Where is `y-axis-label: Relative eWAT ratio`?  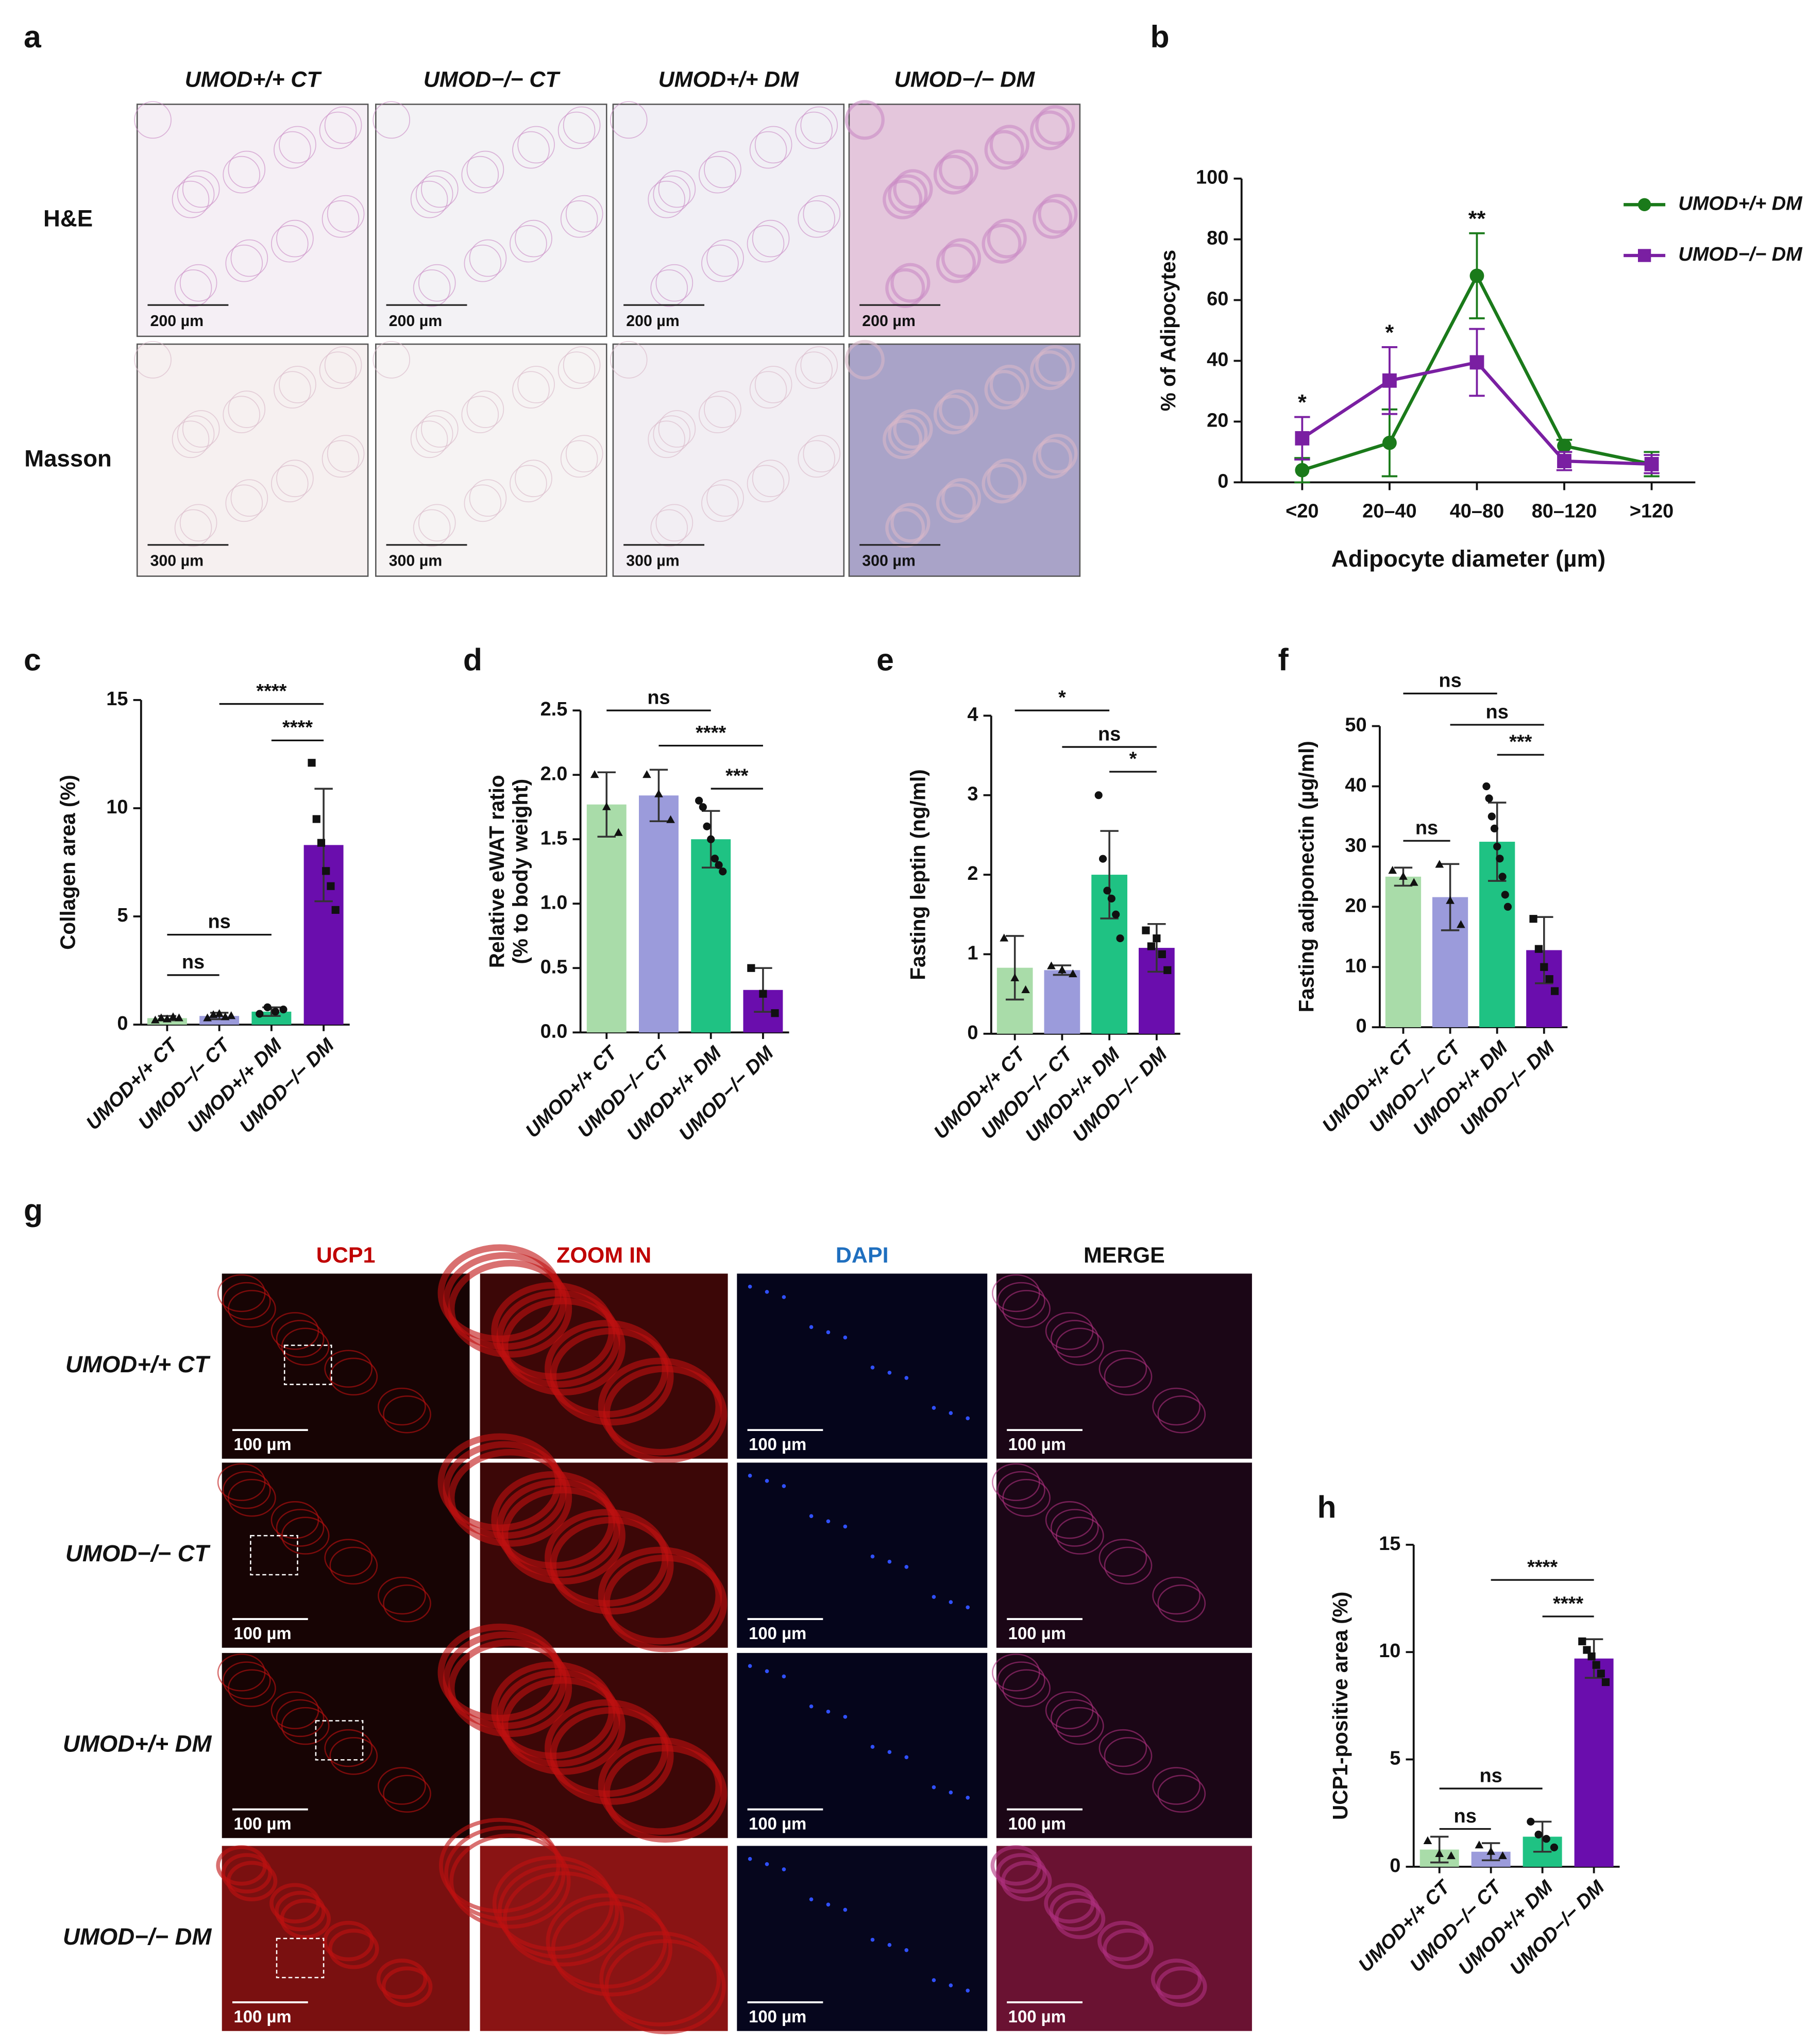 y-axis-label: Relative eWAT ratio is located at coordinates (497, 871).